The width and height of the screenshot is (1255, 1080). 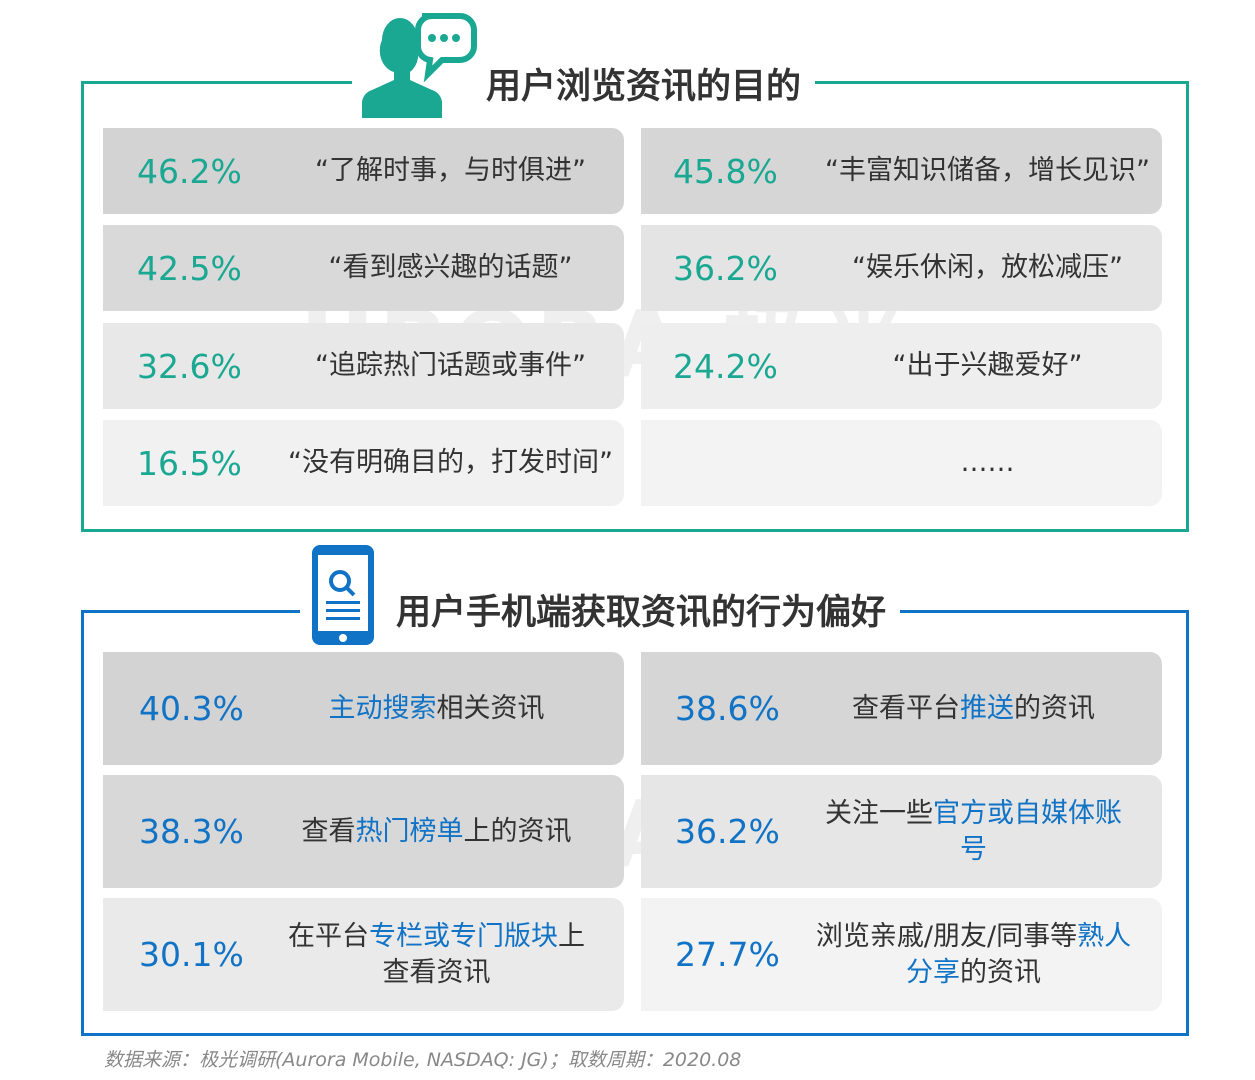 What do you see at coordinates (382, 708) in the screenshot?
I see `highlight-text: 主动搜索` at bounding box center [382, 708].